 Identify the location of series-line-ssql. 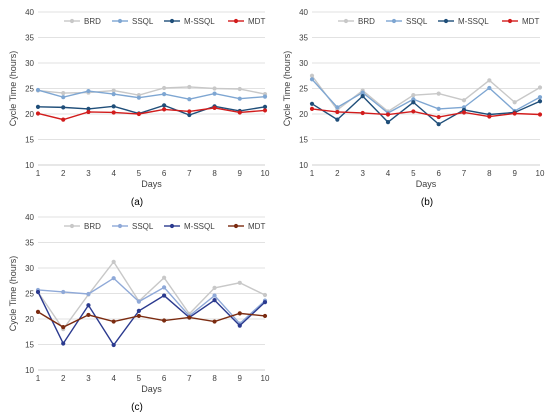
(426, 96).